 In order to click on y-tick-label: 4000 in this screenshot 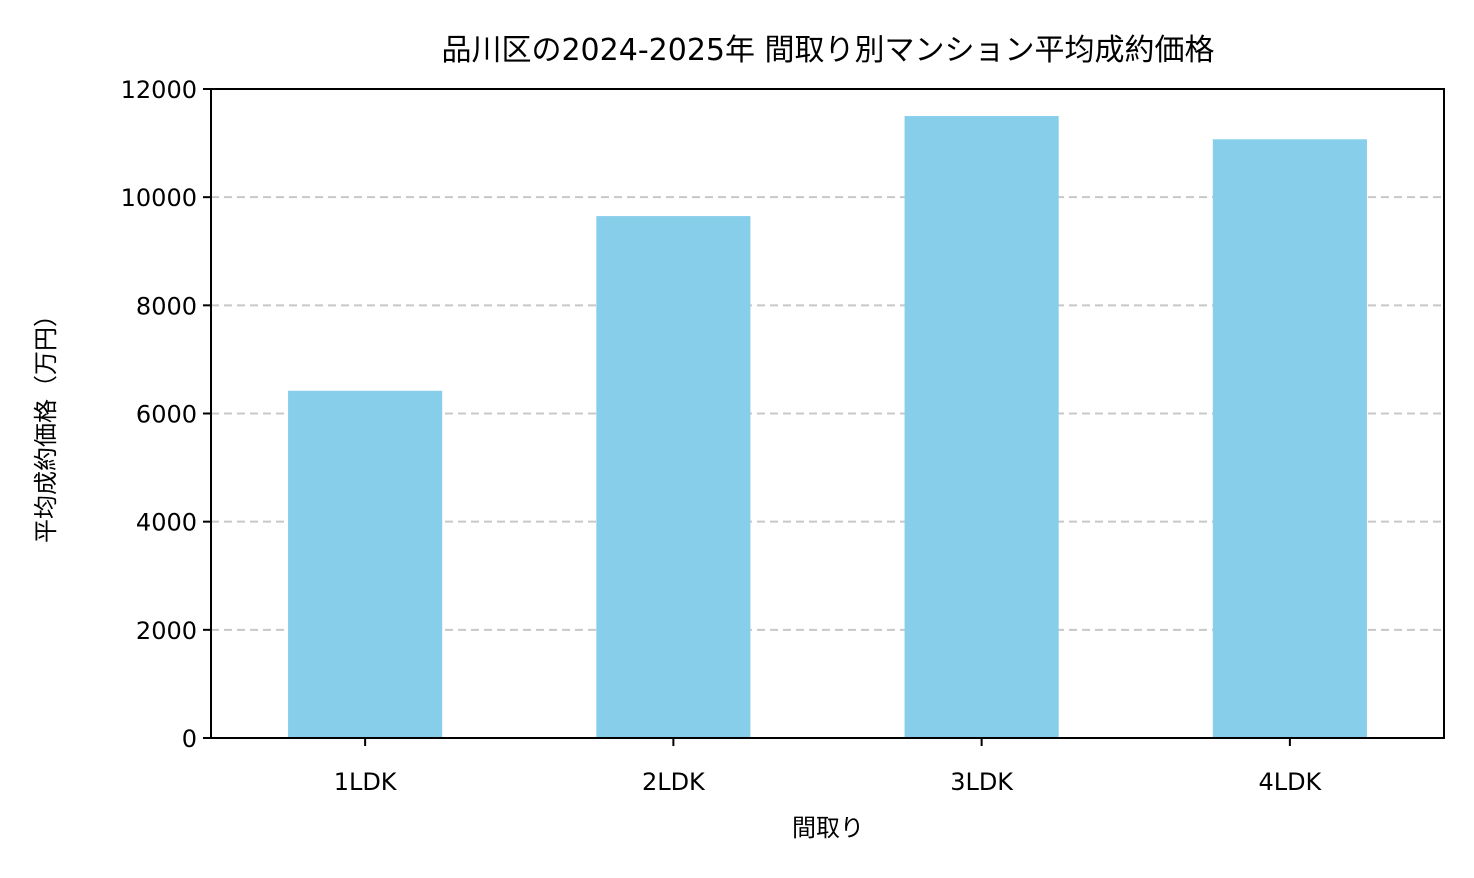, I will do `click(166, 523)`.